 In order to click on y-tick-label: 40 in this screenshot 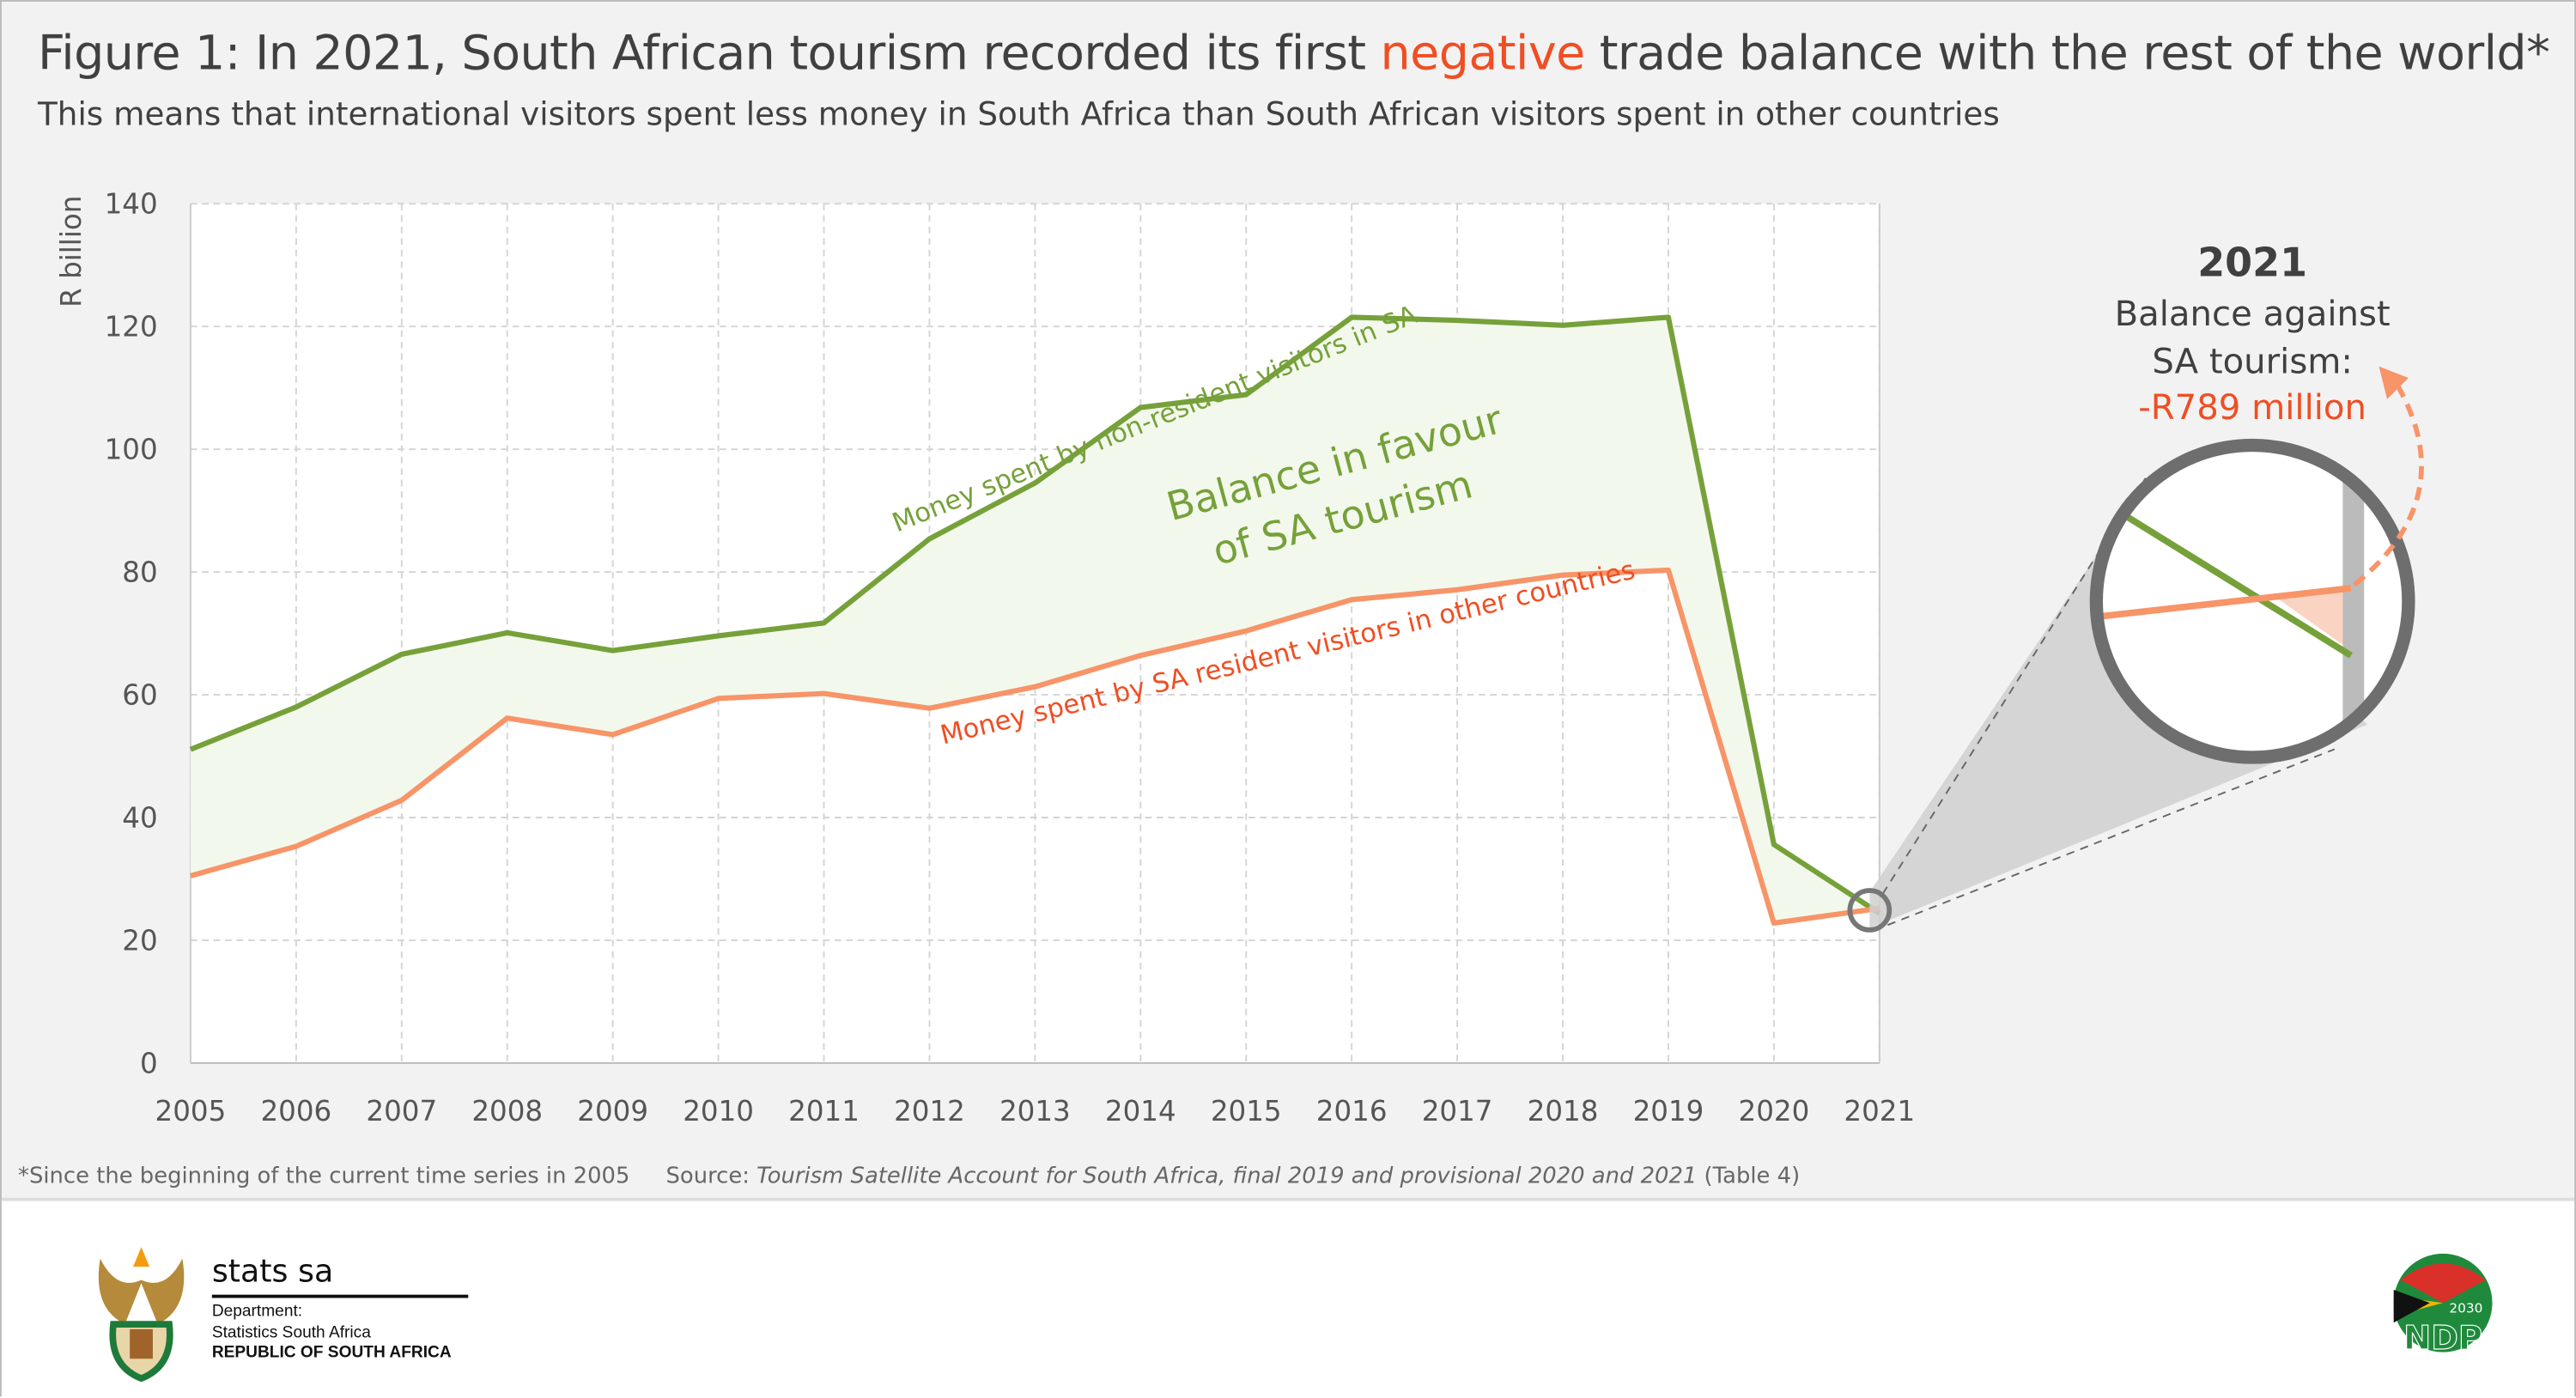, I will do `click(139, 817)`.